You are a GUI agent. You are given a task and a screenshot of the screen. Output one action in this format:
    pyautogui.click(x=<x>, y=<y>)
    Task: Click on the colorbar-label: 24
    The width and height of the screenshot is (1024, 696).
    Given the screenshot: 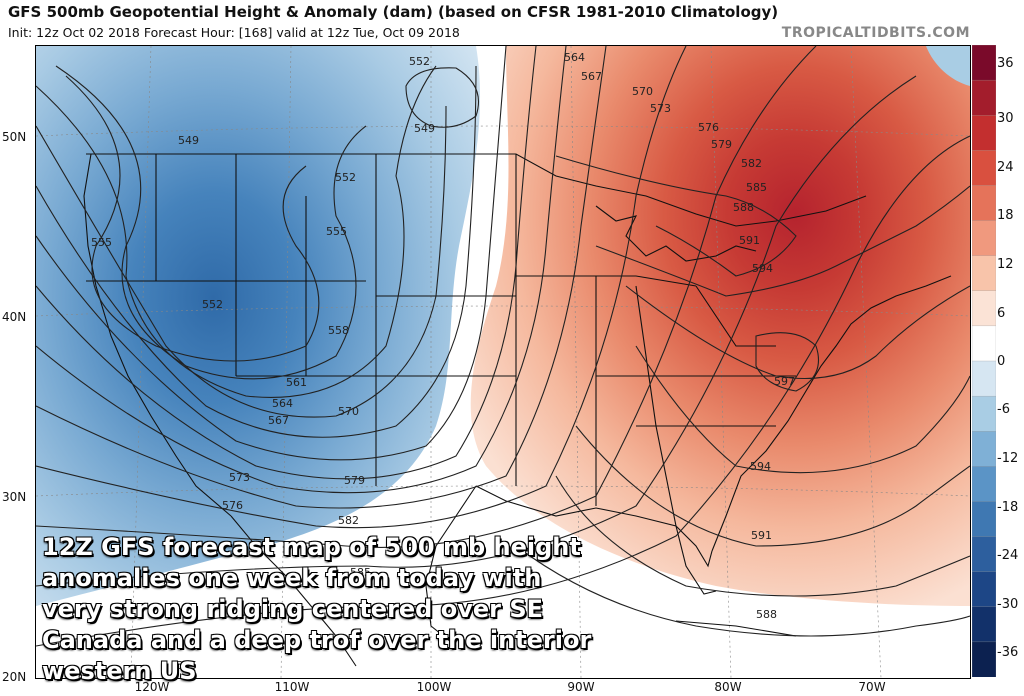 What is the action you would take?
    pyautogui.click(x=1005, y=167)
    